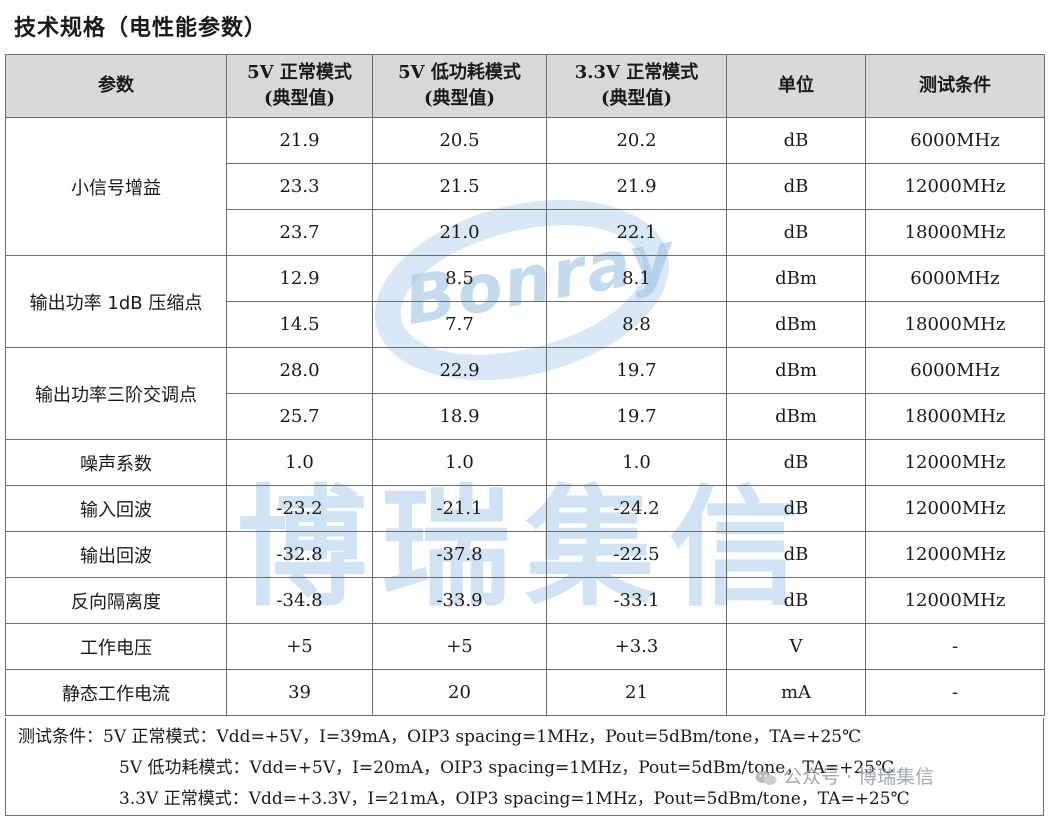 This screenshot has height=822, width=1051. I want to click on table-row: 工作电压 +5 +5 +3.3 V -, so click(525, 646).